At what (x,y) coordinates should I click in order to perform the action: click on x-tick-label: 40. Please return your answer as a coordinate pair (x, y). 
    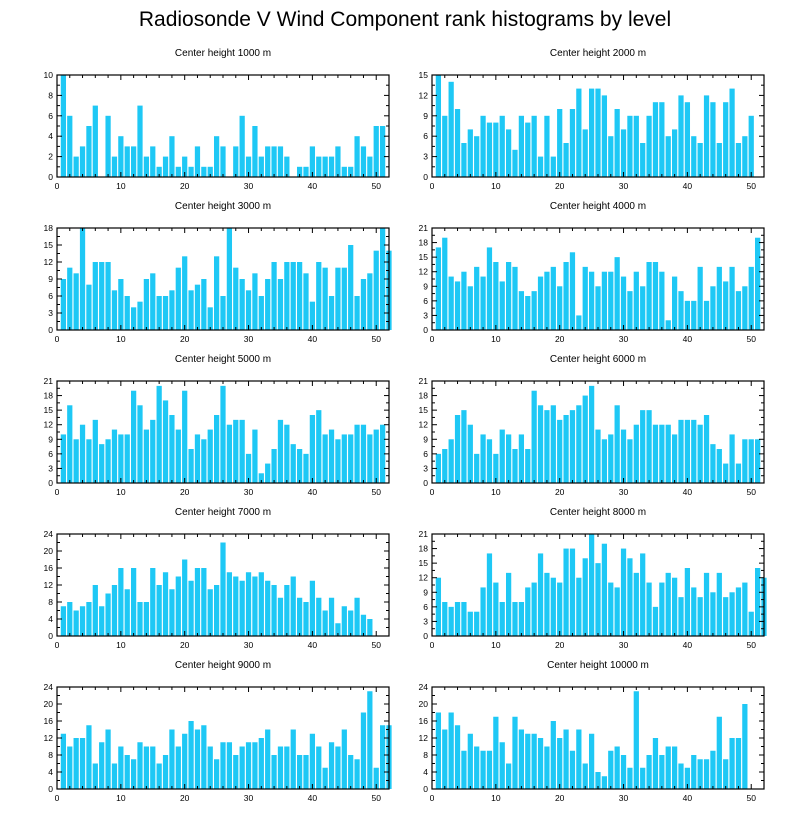
    Looking at the image, I should click on (313, 339).